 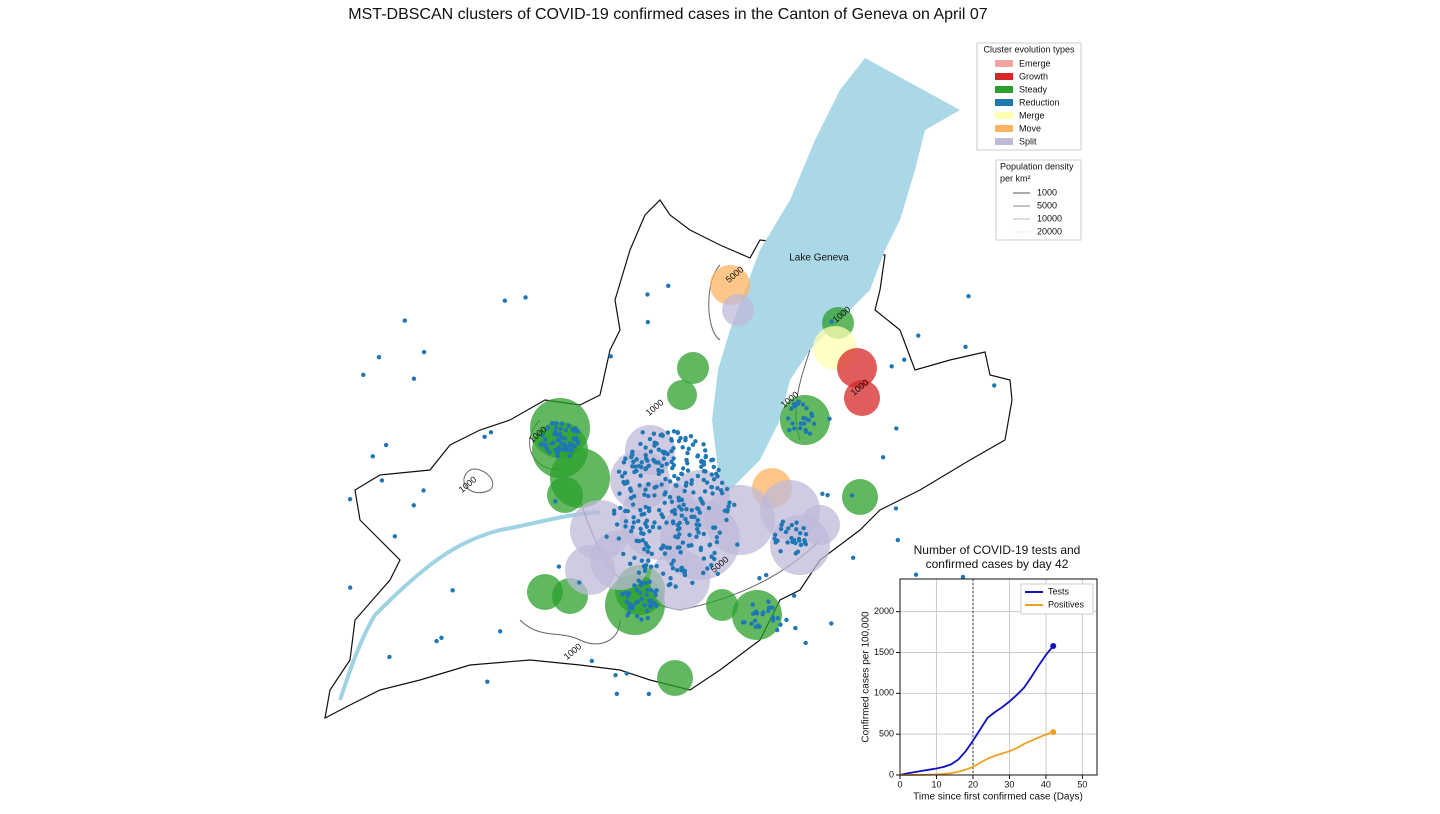 I want to click on lake-label: Lake Geneva, so click(x=819, y=258).